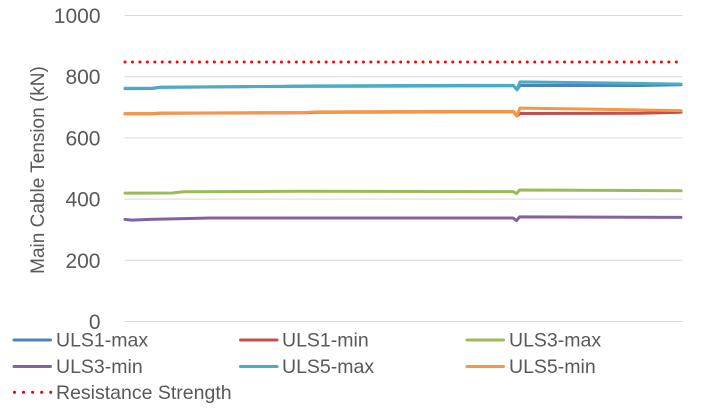 Image resolution: width=702 pixels, height=411 pixels. I want to click on svg-text: 200, so click(82, 261).